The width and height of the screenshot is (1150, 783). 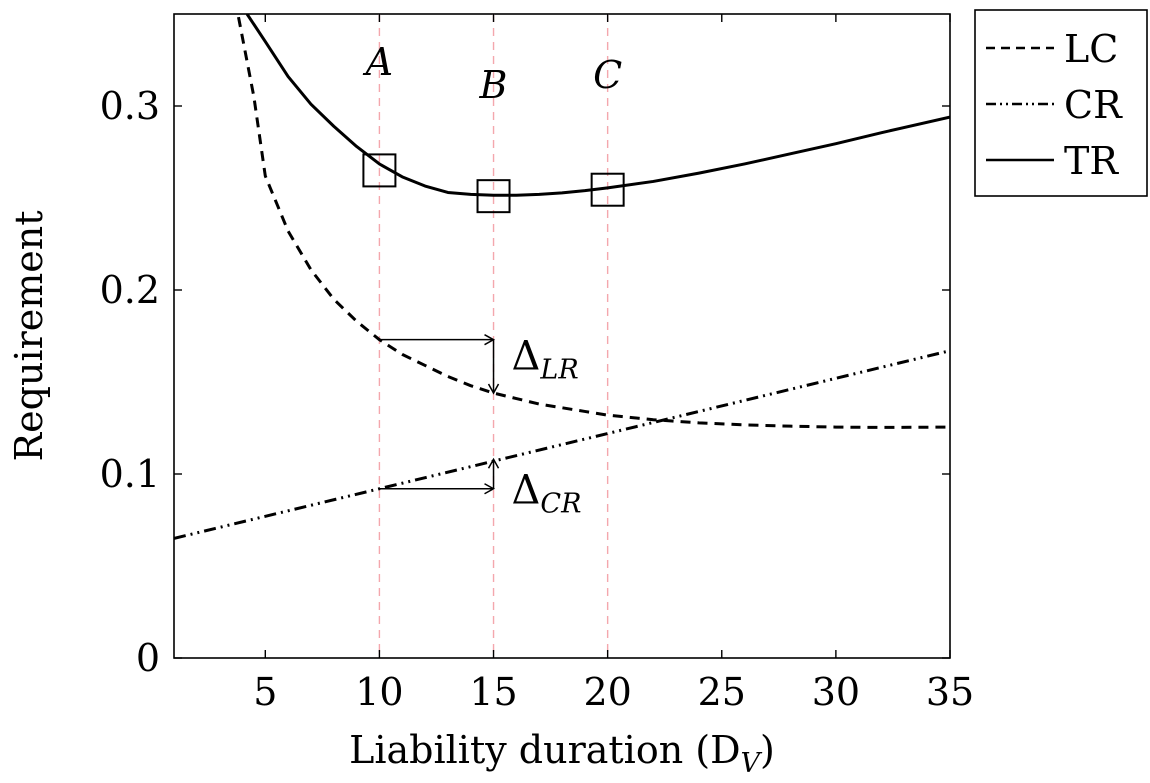 What do you see at coordinates (493, 196) in the screenshot?
I see `marker-b` at bounding box center [493, 196].